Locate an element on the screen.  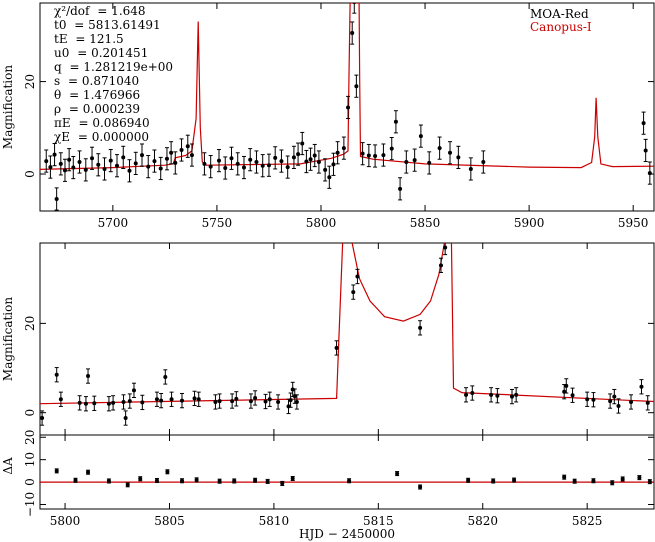
top-y-tick-label: 20 is located at coordinates (30, 81).